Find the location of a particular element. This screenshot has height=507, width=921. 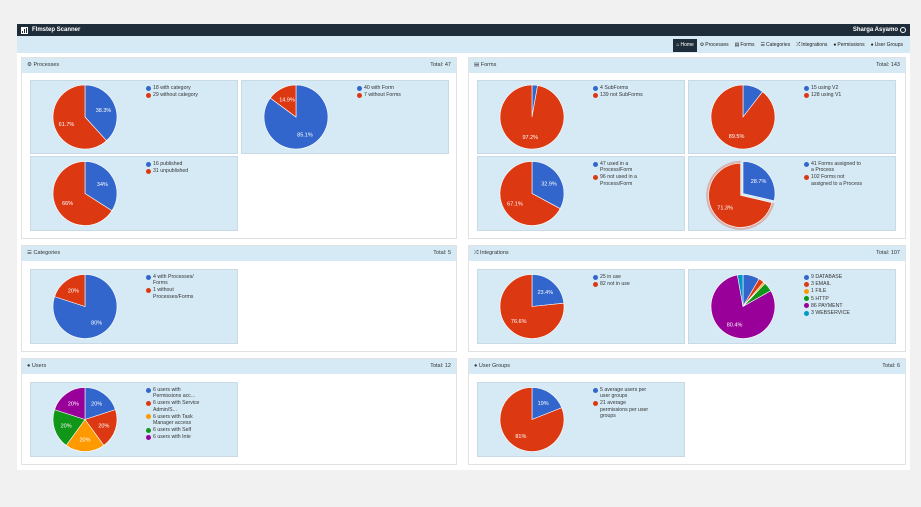

nav-integrations: ⤮ Integrations is located at coordinates (811, 45).